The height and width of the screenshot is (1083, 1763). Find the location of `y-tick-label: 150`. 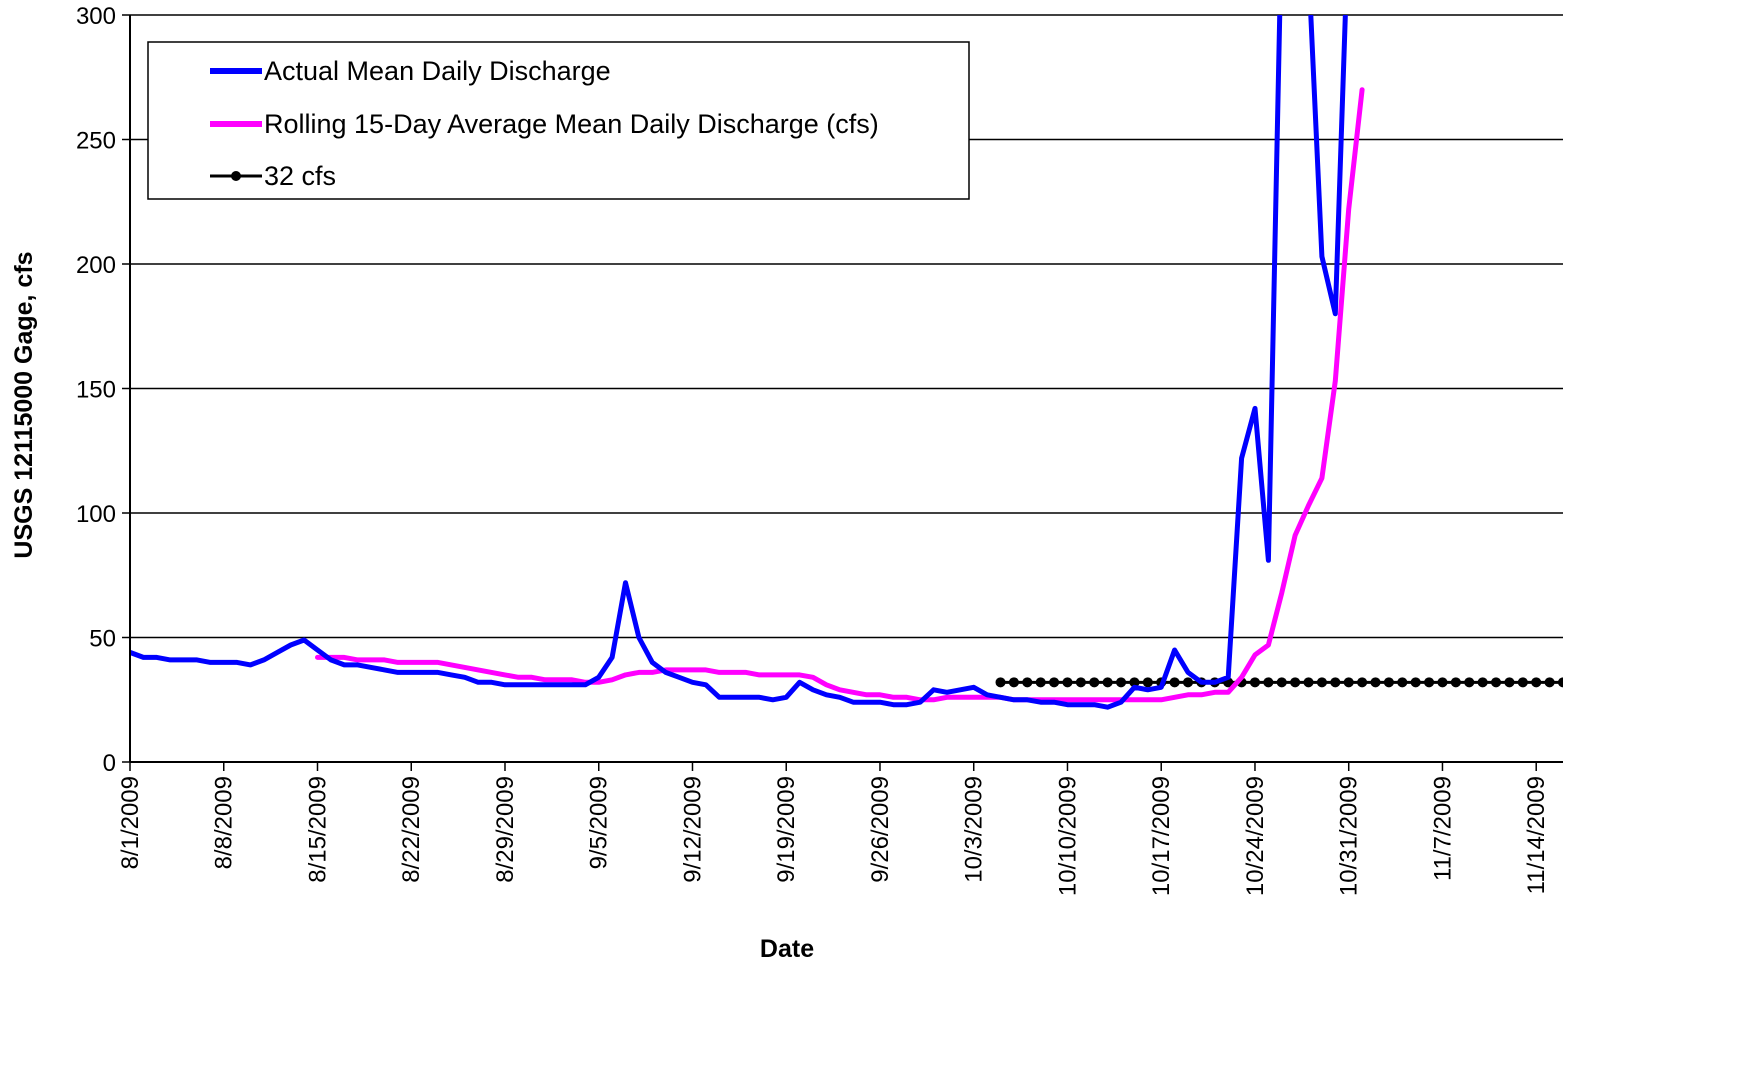

y-tick-label: 150 is located at coordinates (96, 390).